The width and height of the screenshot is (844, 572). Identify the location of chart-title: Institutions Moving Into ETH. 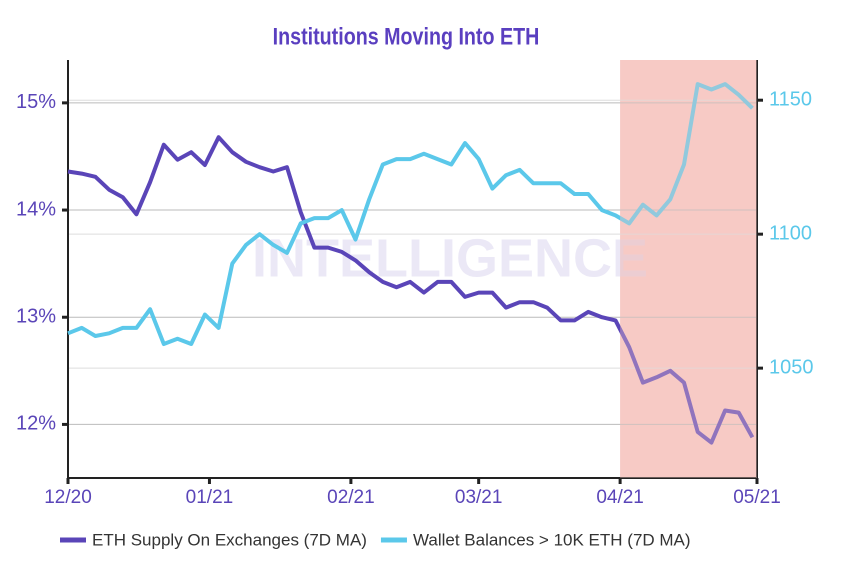
(406, 35).